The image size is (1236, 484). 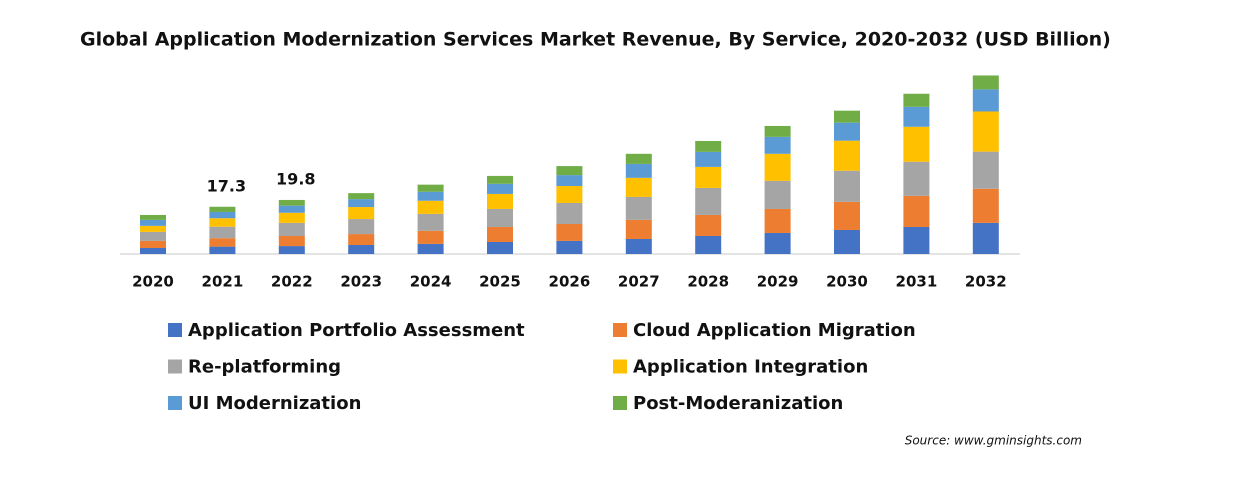 I want to click on x-tick-label: 2020, so click(x=153, y=282).